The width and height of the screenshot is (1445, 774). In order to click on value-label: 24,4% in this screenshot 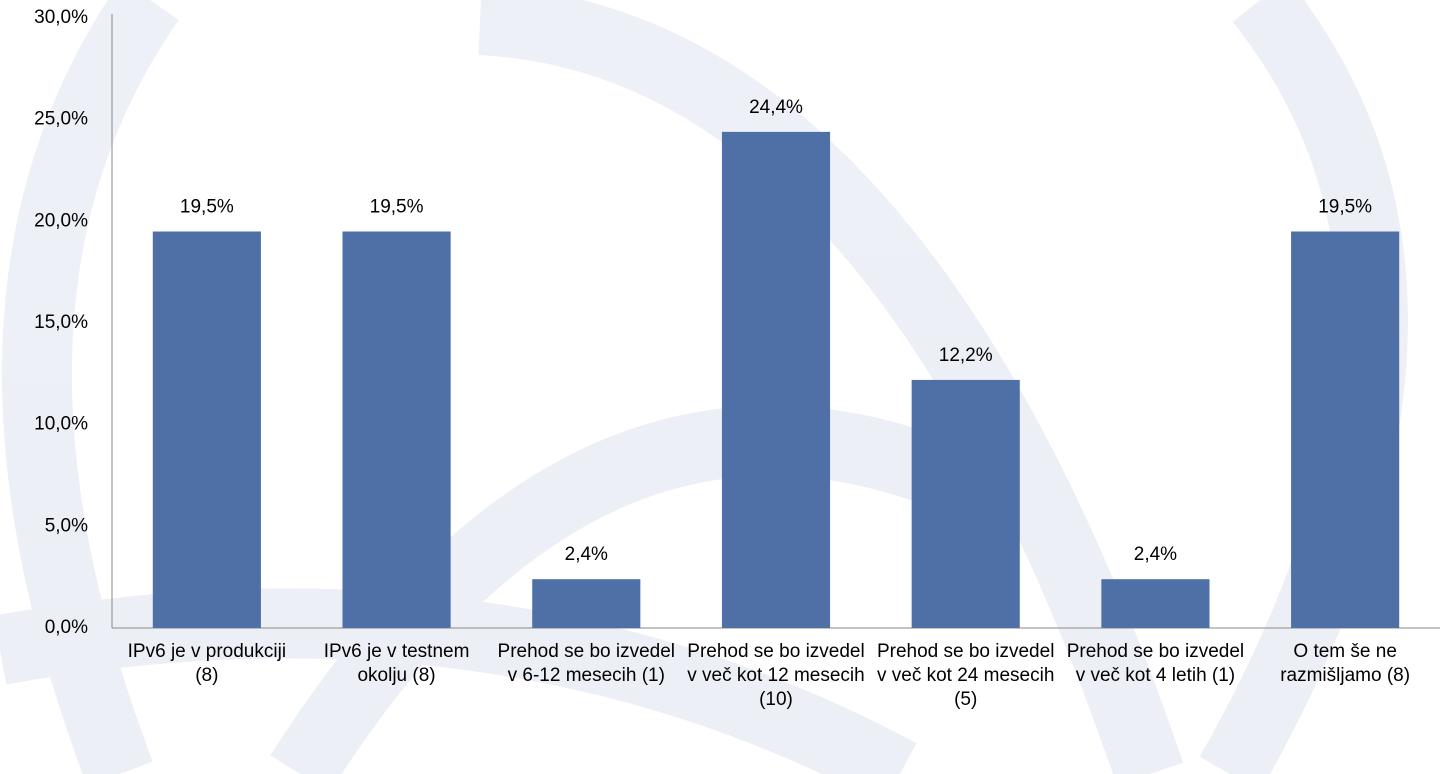, I will do `click(776, 107)`.